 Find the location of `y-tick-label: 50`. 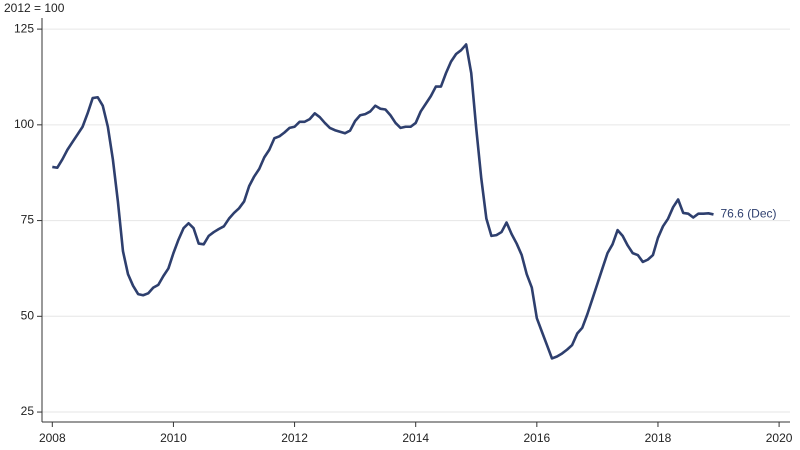

y-tick-label: 50 is located at coordinates (28, 315).